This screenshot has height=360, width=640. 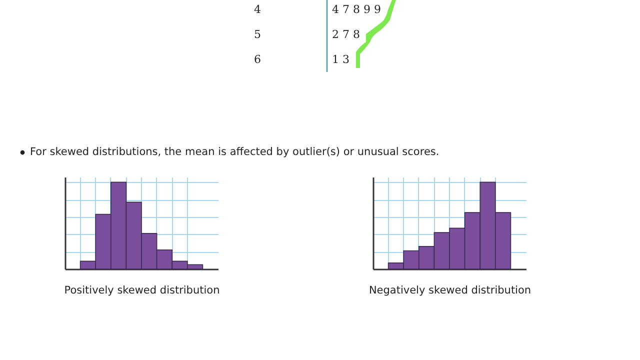 I want to click on text: 2 7 8, so click(x=346, y=35).